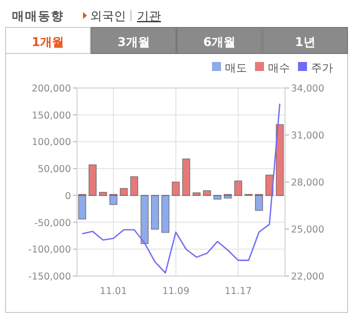 Image resolution: width=355 pixels, height=321 pixels. I want to click on text: 1개월, so click(48, 42).